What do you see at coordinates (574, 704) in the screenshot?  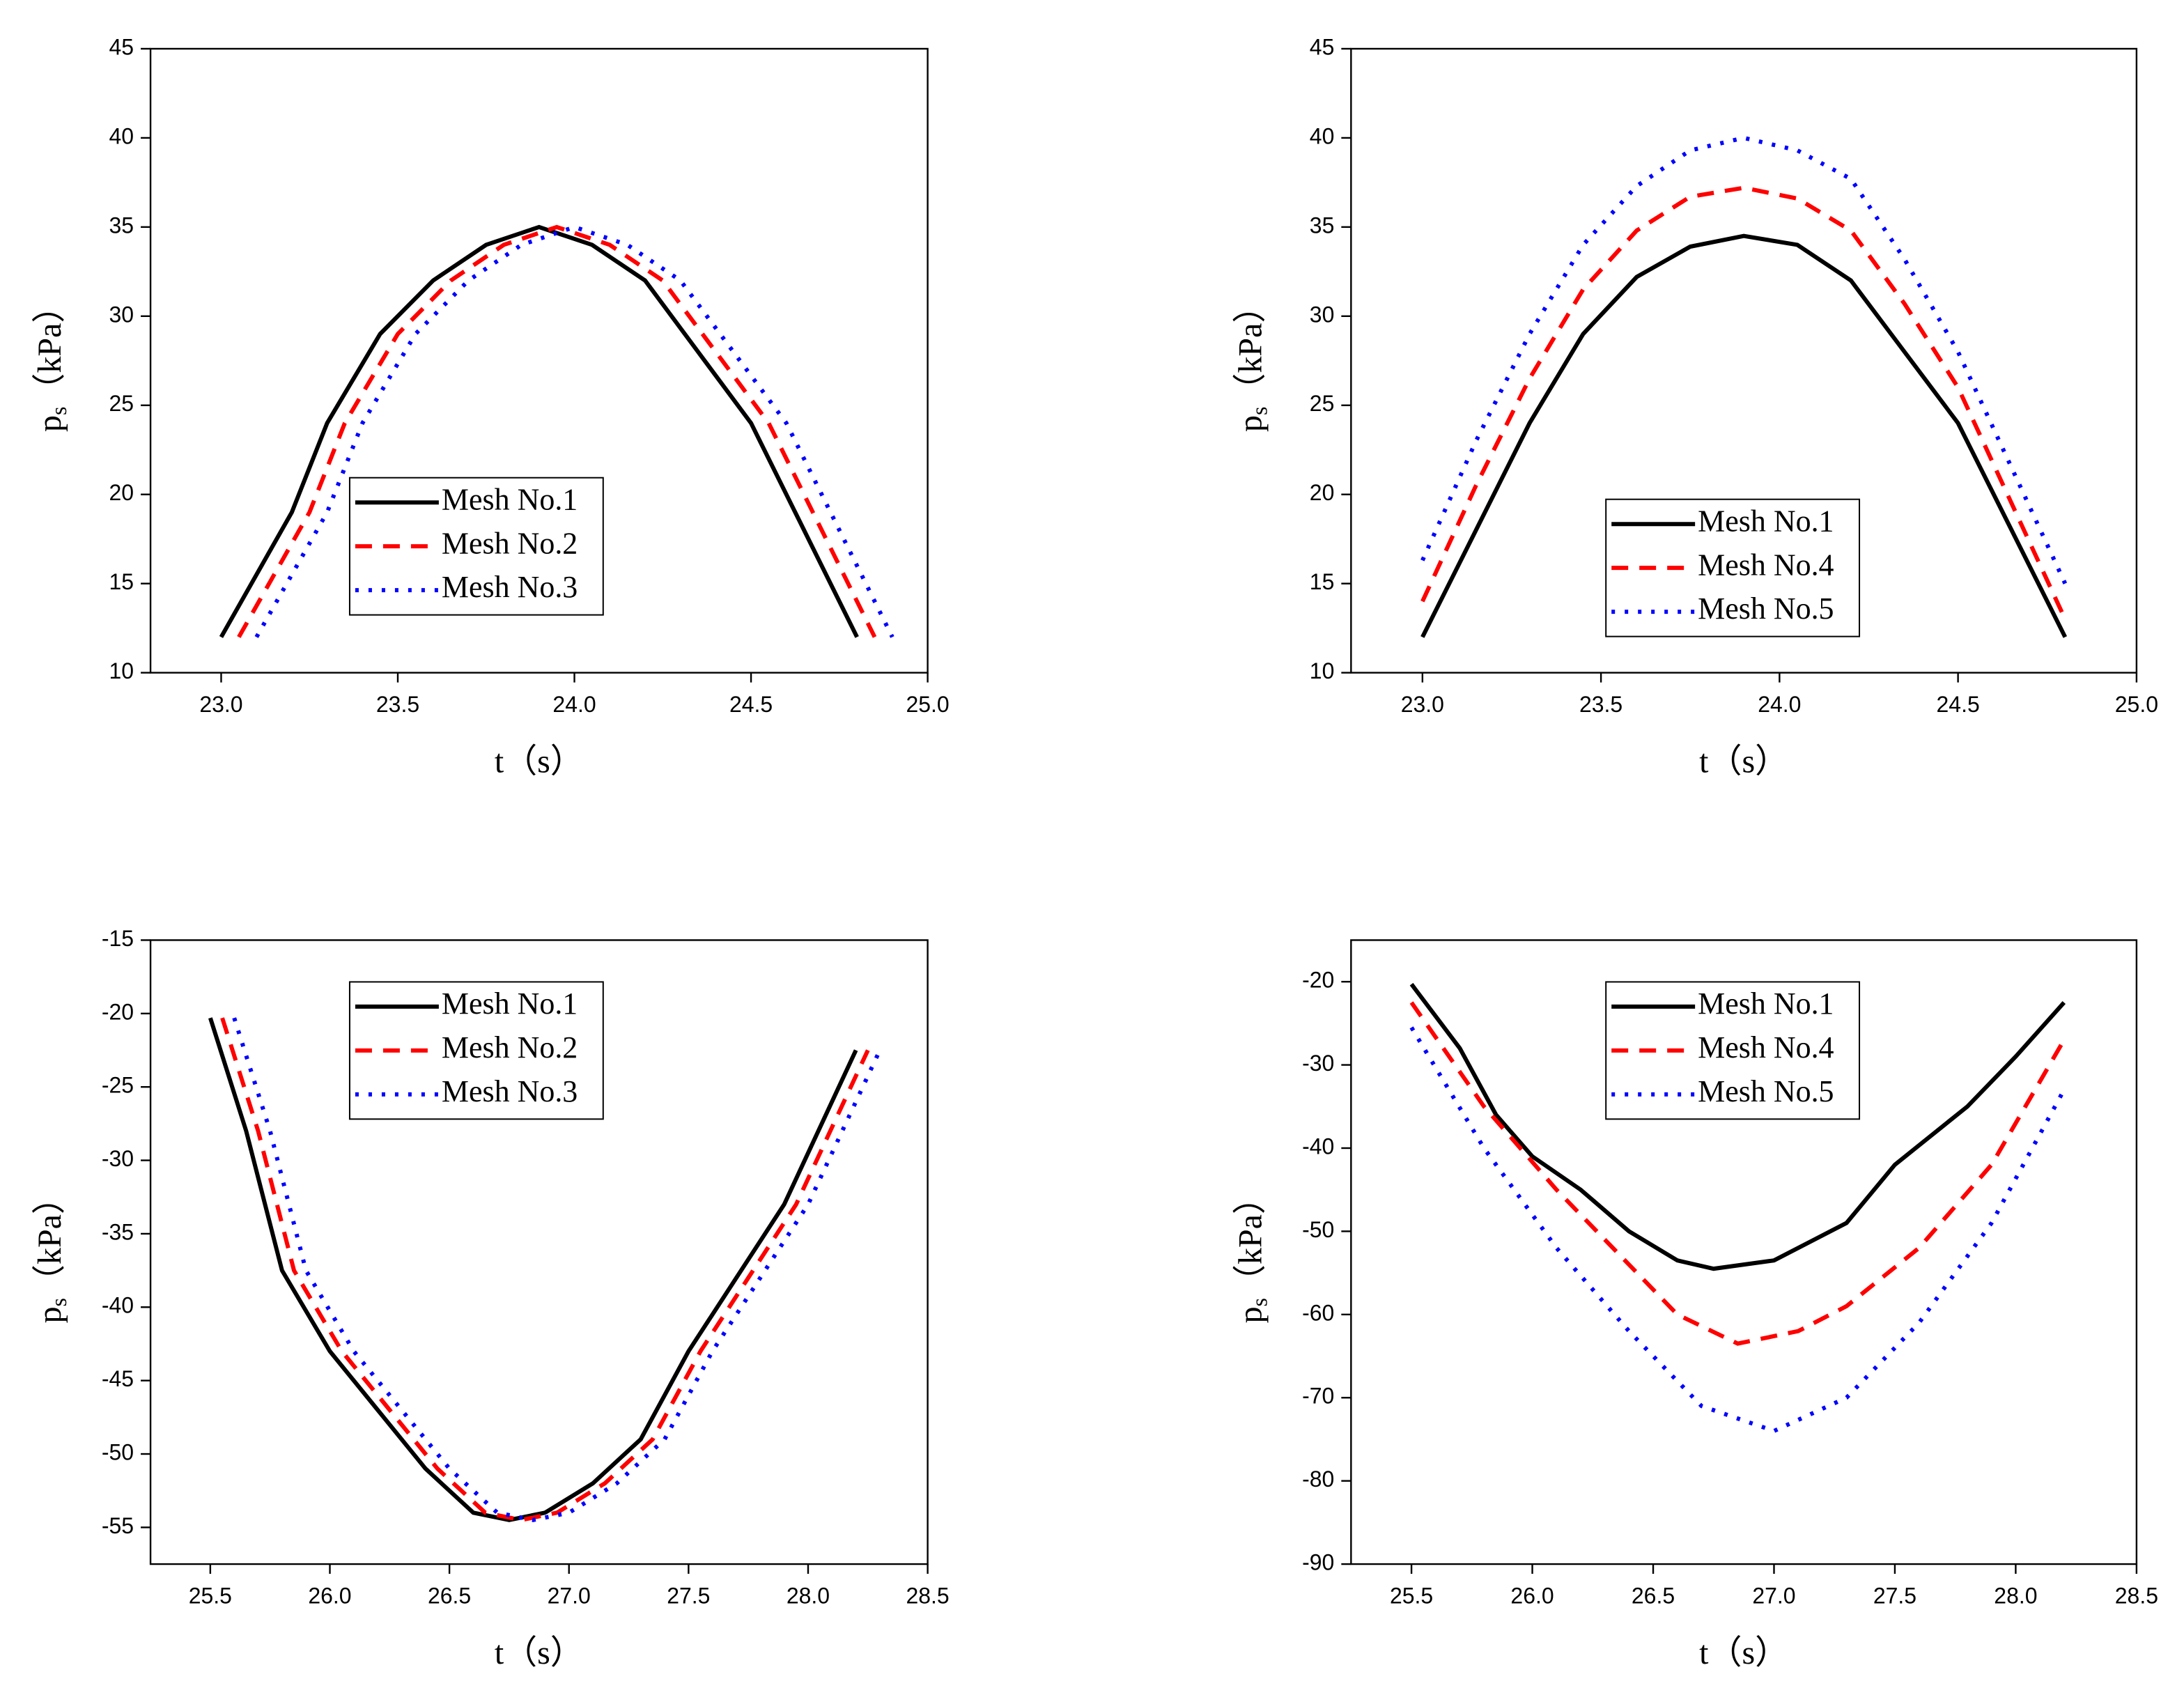 I see `x-tick-label: 24.0` at bounding box center [574, 704].